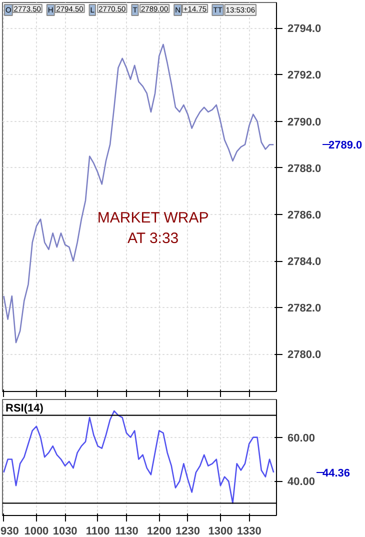  What do you see at coordinates (126, 531) in the screenshot?
I see `x-tick-label: 1130` at bounding box center [126, 531].